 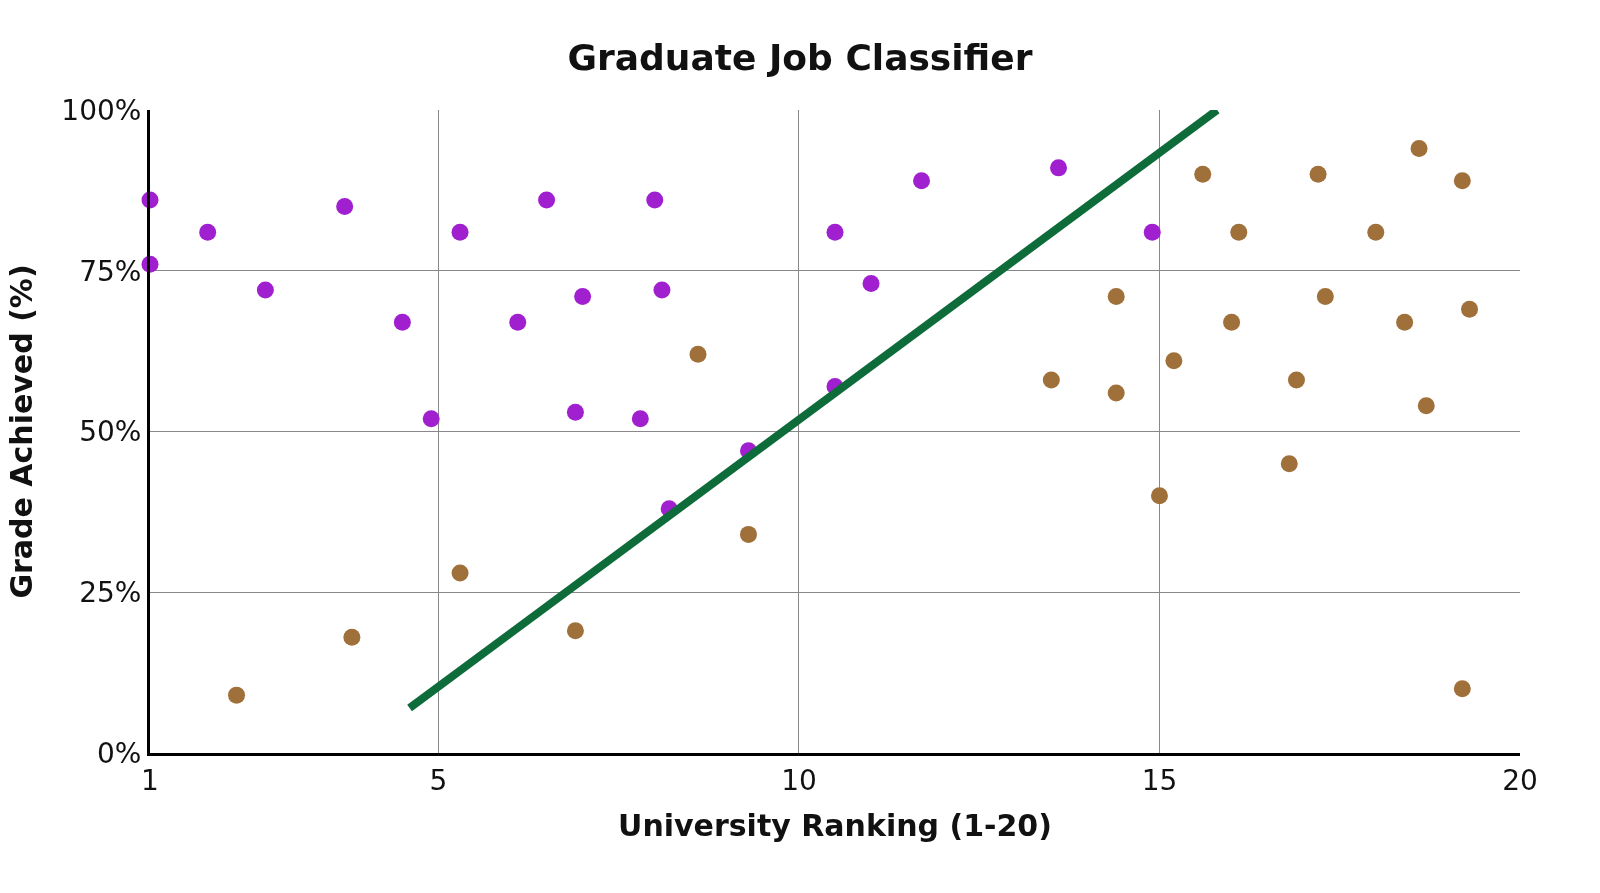 What do you see at coordinates (799, 780) in the screenshot?
I see `x-tick-label: 10` at bounding box center [799, 780].